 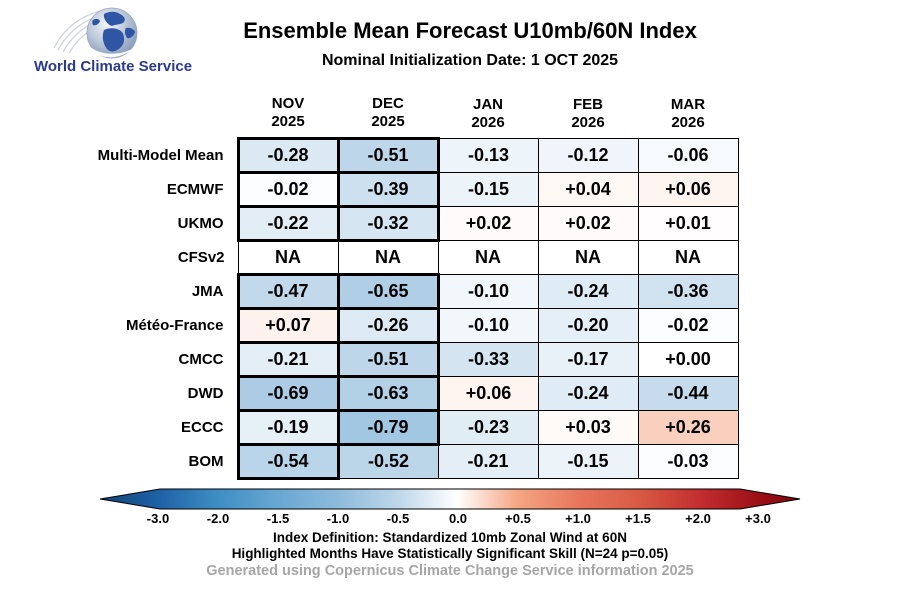 What do you see at coordinates (133, 189) in the screenshot?
I see `row-label: ECMWF` at bounding box center [133, 189].